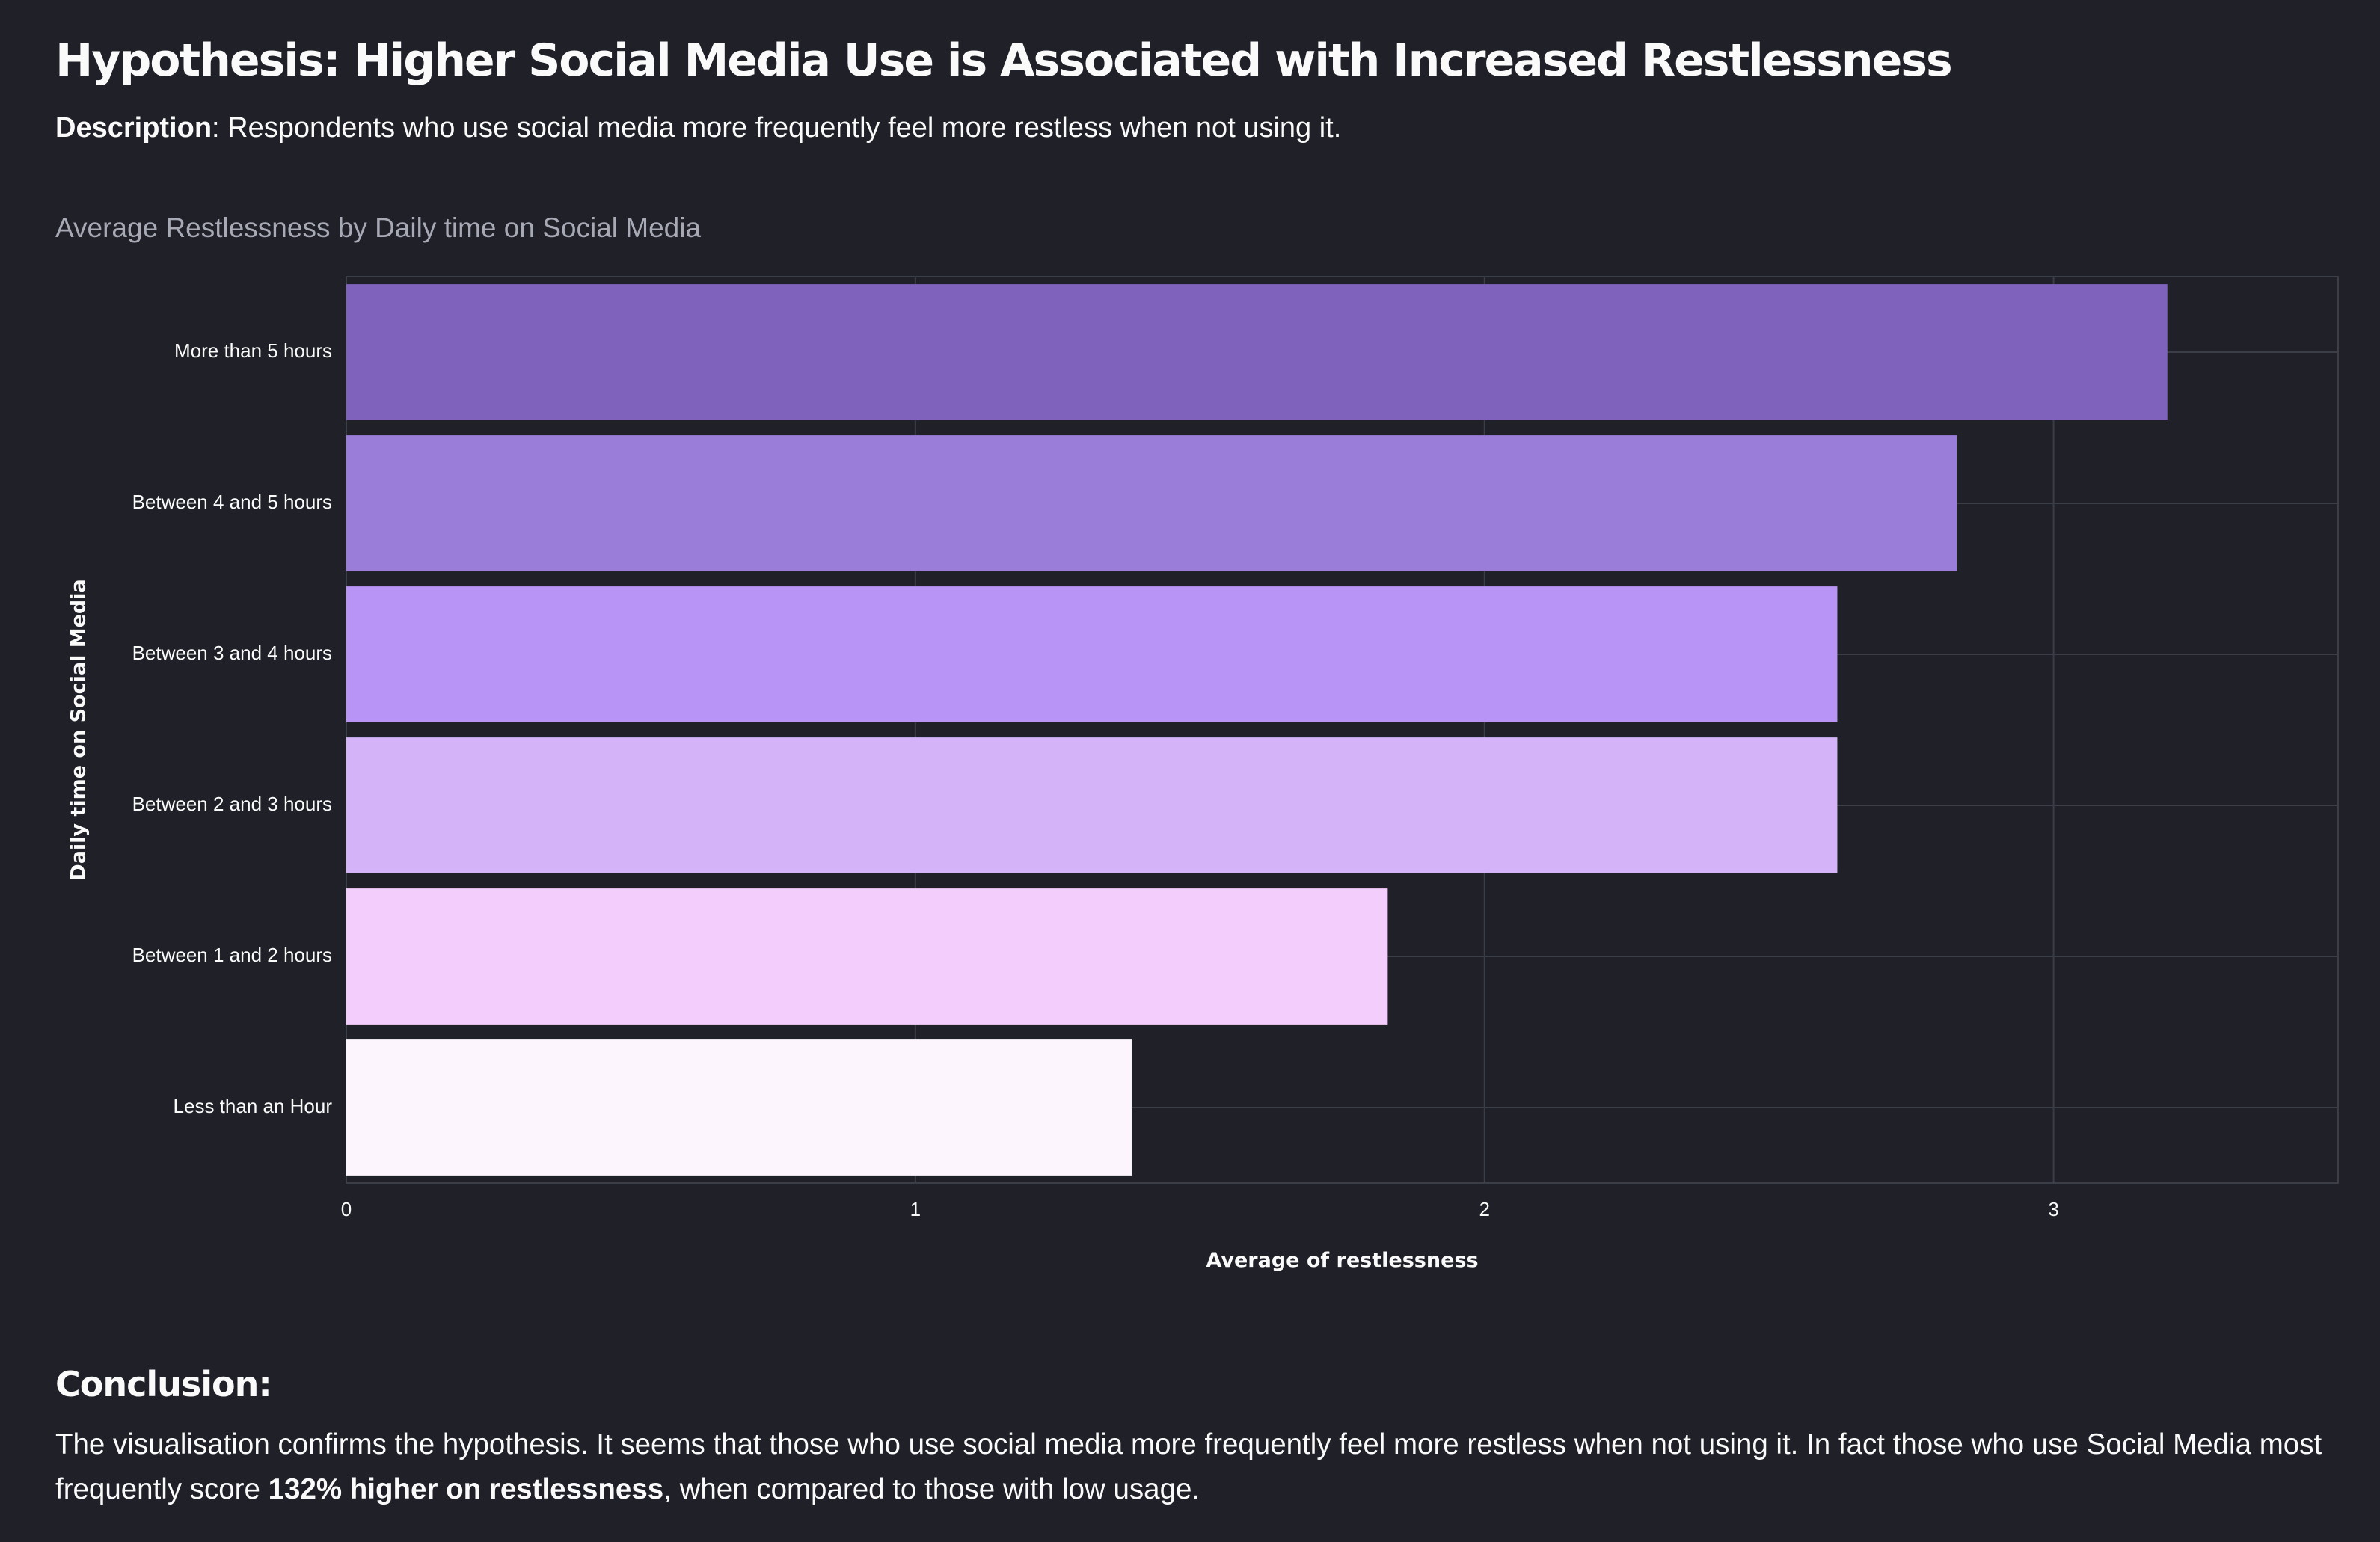  I want to click on bar-between-3-and-4-hours, so click(1092, 654).